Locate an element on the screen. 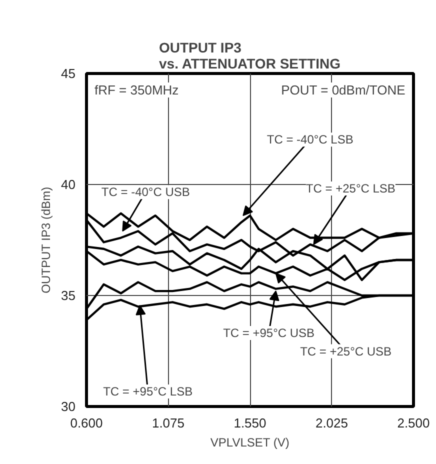  annotation: TC = -40°C USB is located at coordinates (145, 192).